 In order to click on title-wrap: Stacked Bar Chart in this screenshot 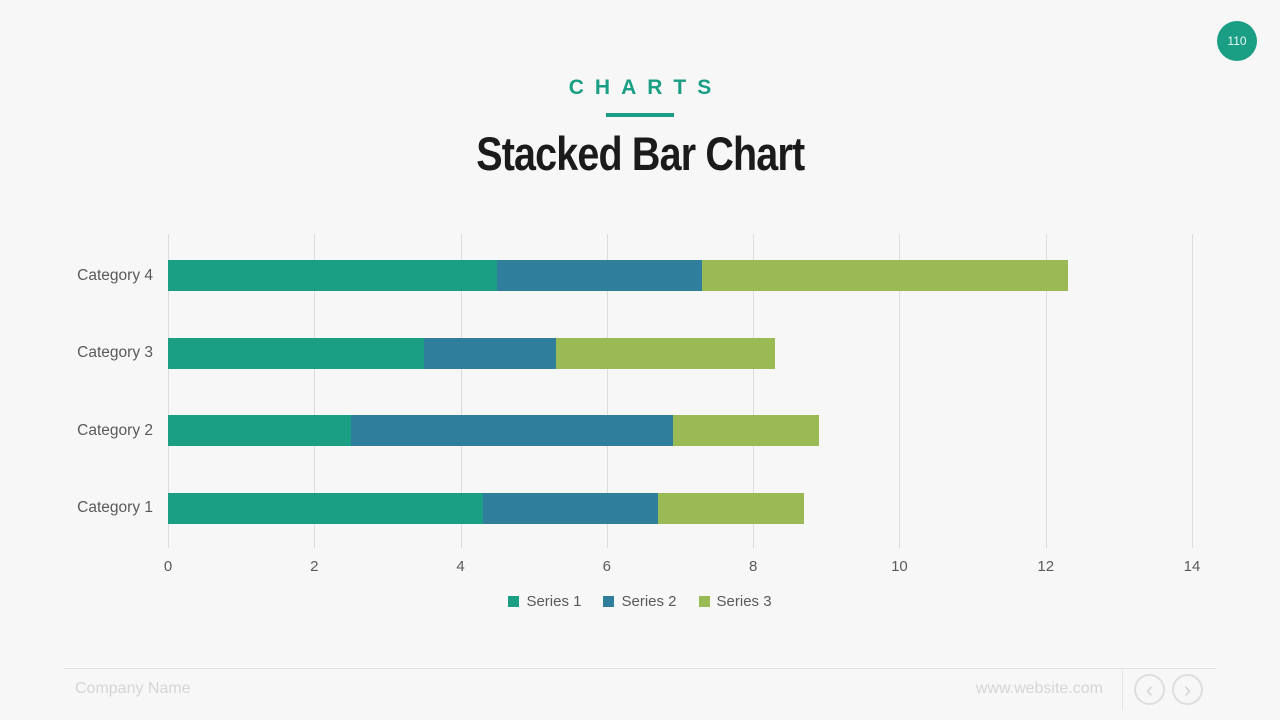, I will do `click(640, 153)`.